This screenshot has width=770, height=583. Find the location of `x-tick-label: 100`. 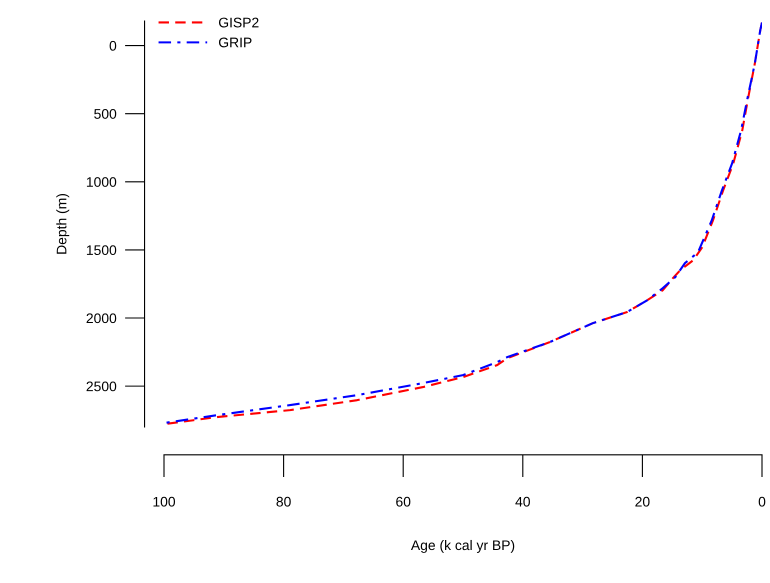

x-tick-label: 100 is located at coordinates (164, 501).